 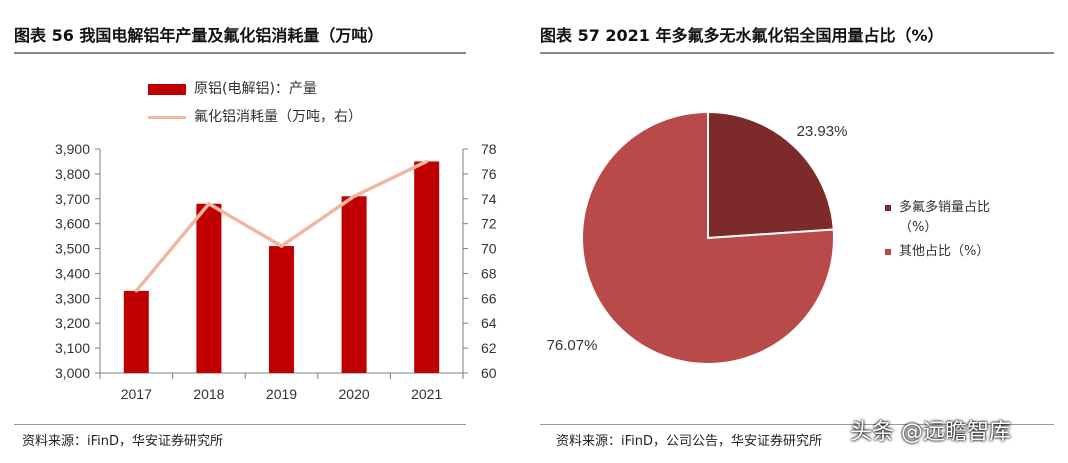 What do you see at coordinates (489, 323) in the screenshot?
I see `right-tick-label: 64` at bounding box center [489, 323].